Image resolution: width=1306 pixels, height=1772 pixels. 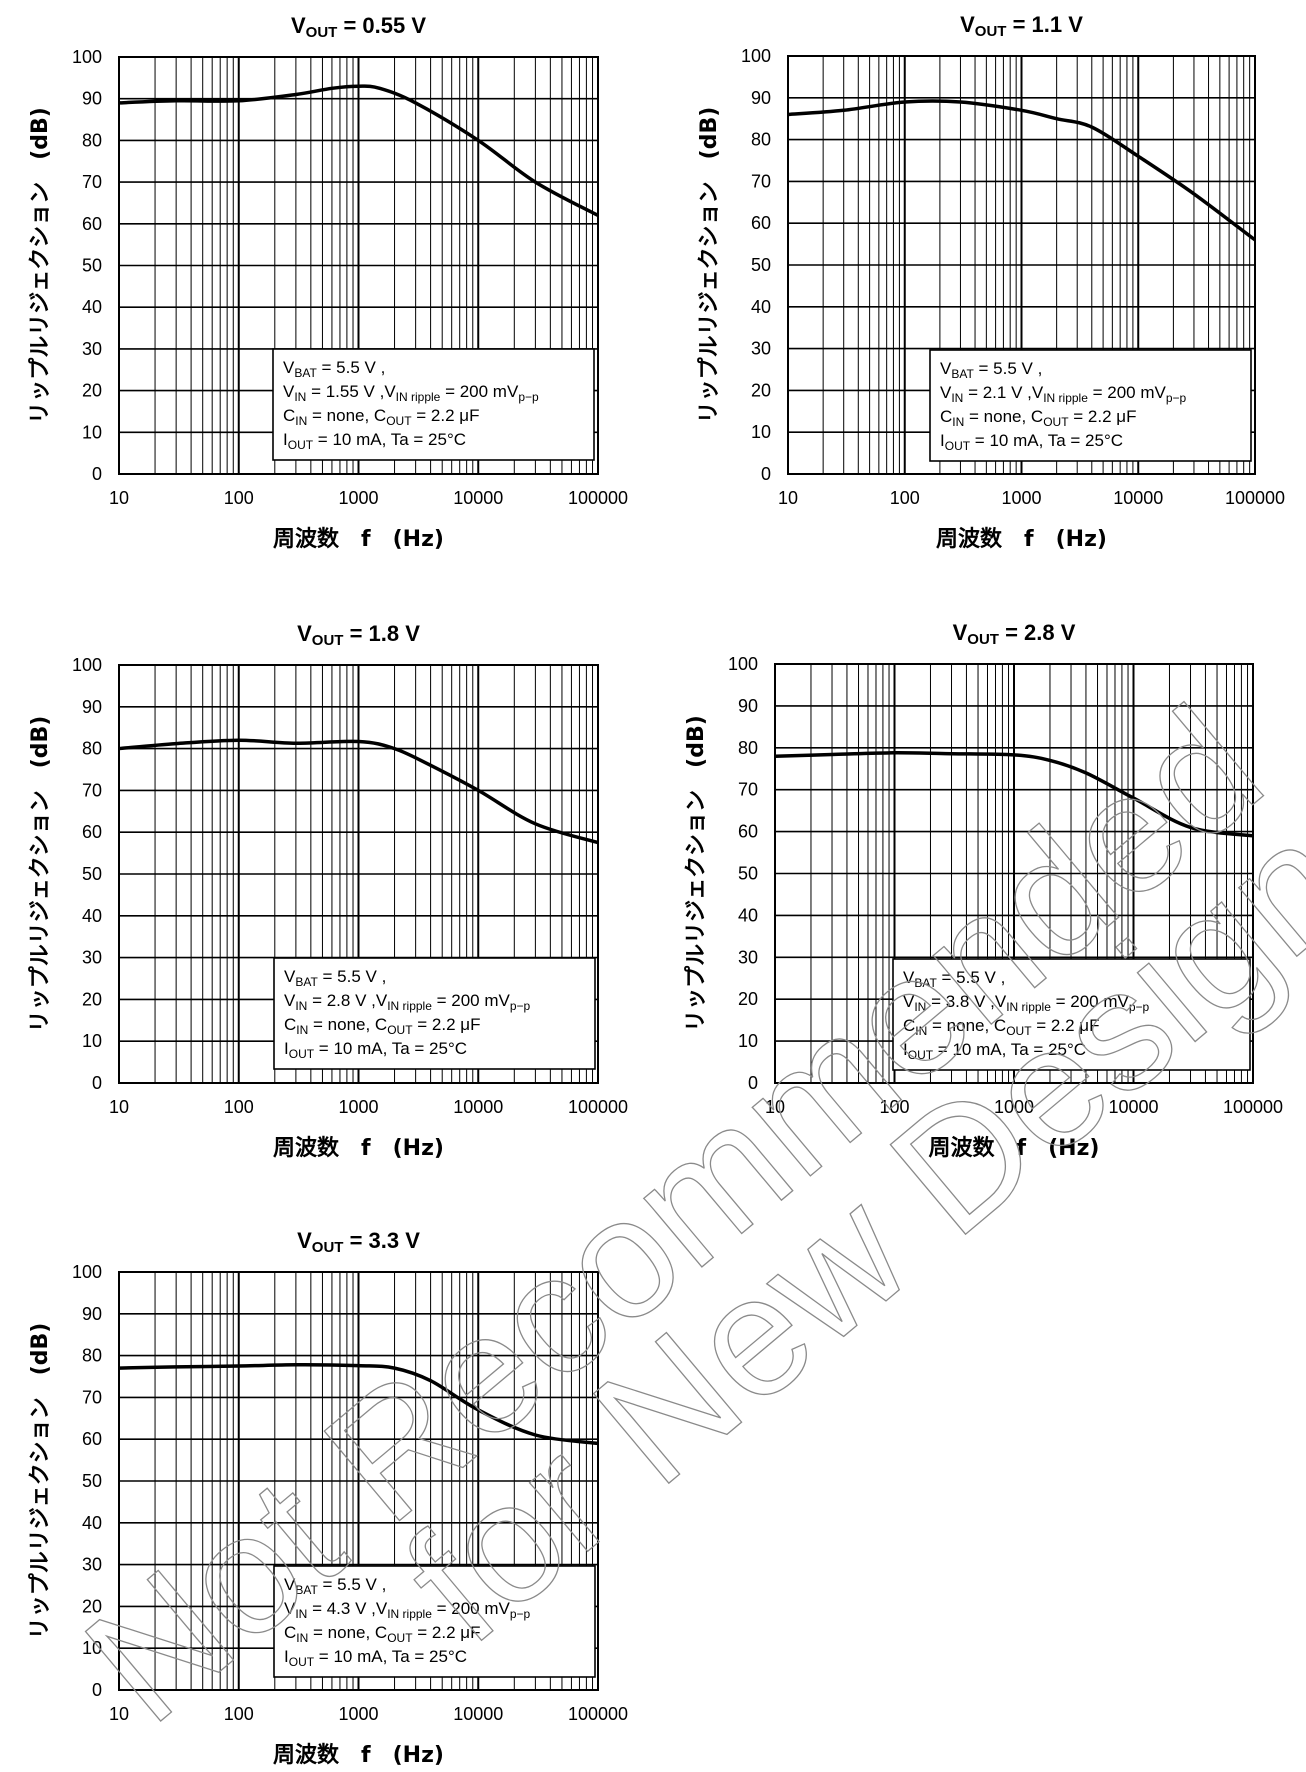 I want to click on condition-line: VIN = 2.1 V ,VIN ripple = 200 mVp−p, so click(x=1063, y=394).